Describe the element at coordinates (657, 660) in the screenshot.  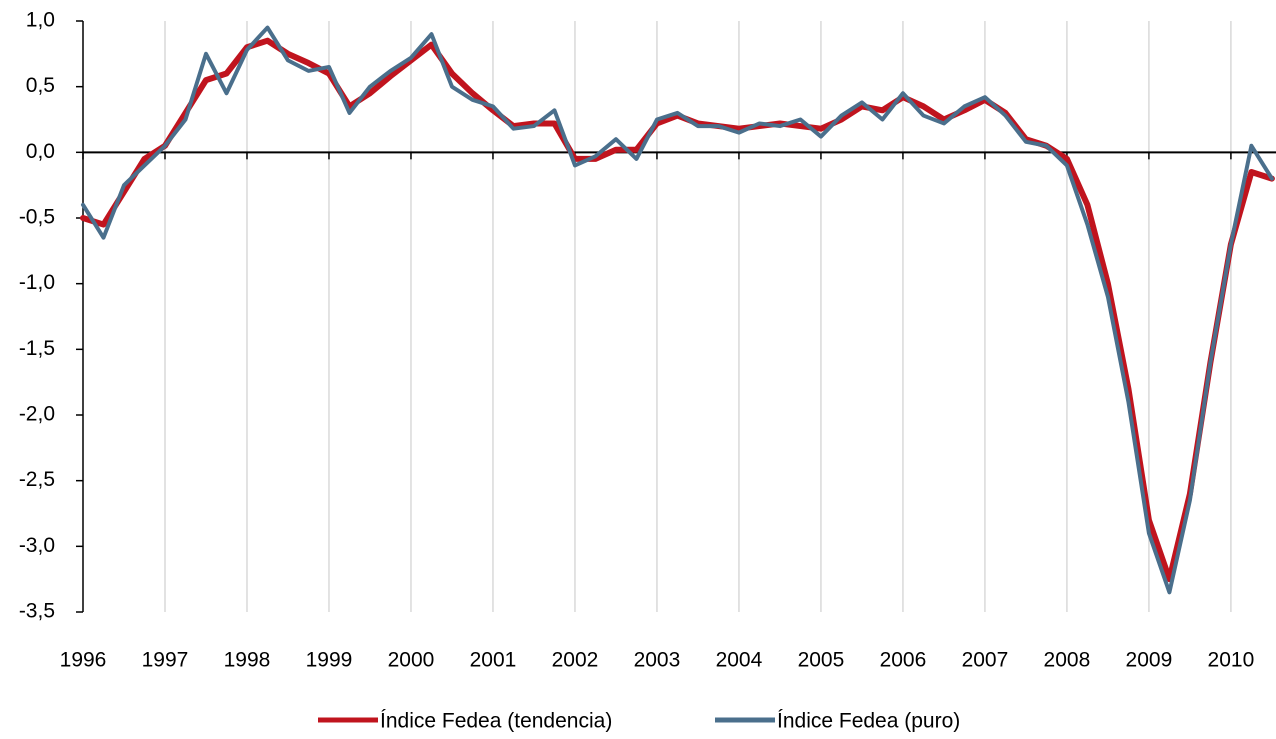
I see `x-tick-label: 2003` at that location.